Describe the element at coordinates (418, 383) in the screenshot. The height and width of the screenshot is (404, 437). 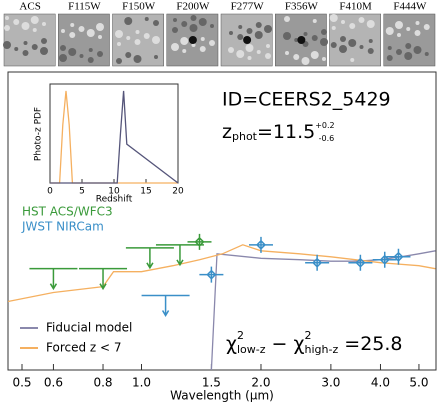
I see `x-tick-label: 5.0` at that location.